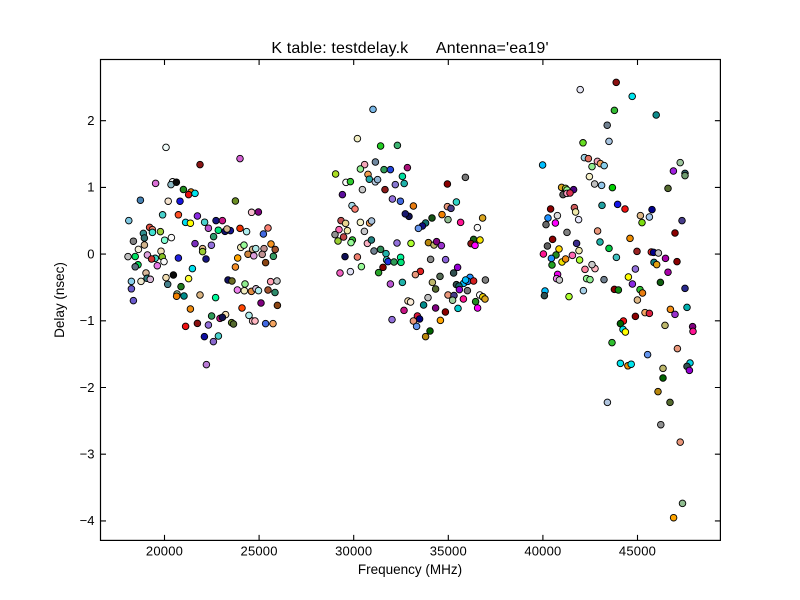 The image size is (800, 600). What do you see at coordinates (448, 551) in the screenshot?
I see `svg-text: 35000` at bounding box center [448, 551].